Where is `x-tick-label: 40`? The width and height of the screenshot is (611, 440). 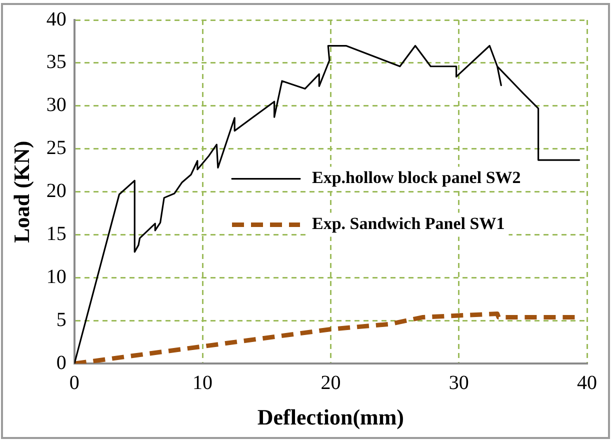 x-tick-label: 40 is located at coordinates (587, 383).